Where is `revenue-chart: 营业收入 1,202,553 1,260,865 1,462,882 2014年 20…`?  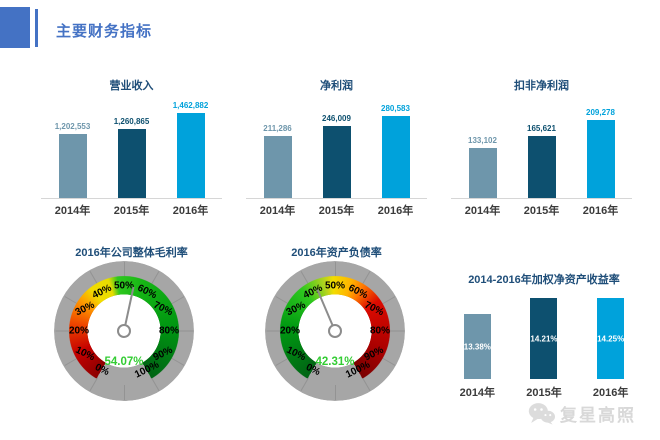 revenue-chart: 营业收入 1,202,553 1,260,865 1,462,882 2014年 20… is located at coordinates (131, 150).